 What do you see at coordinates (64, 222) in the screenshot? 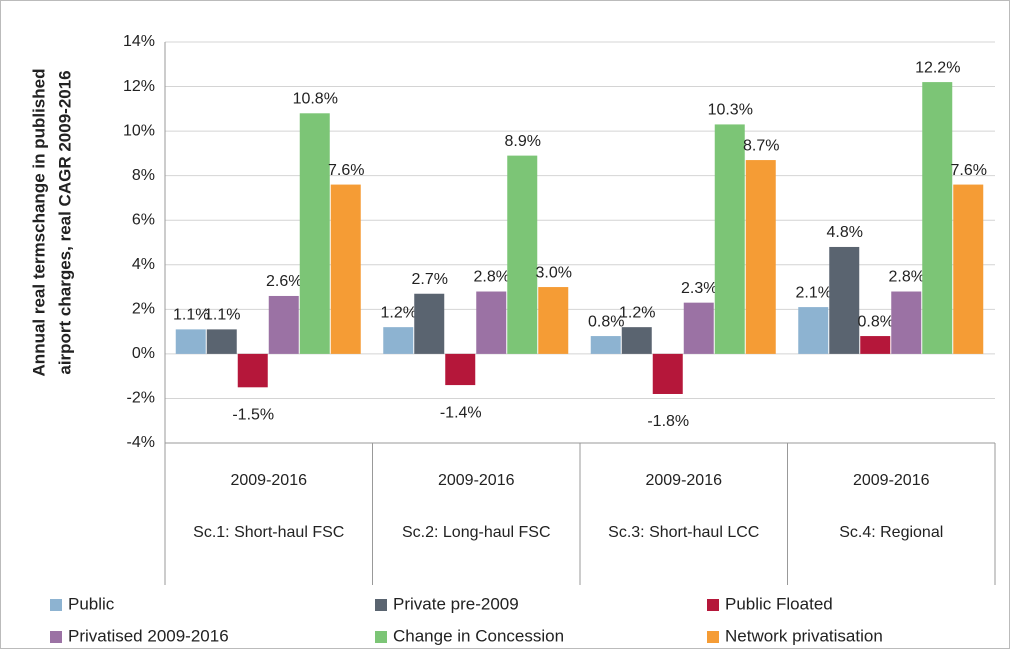
I see `y-axis-label: airport charges, real CAGR 2009-2016` at bounding box center [64, 222].